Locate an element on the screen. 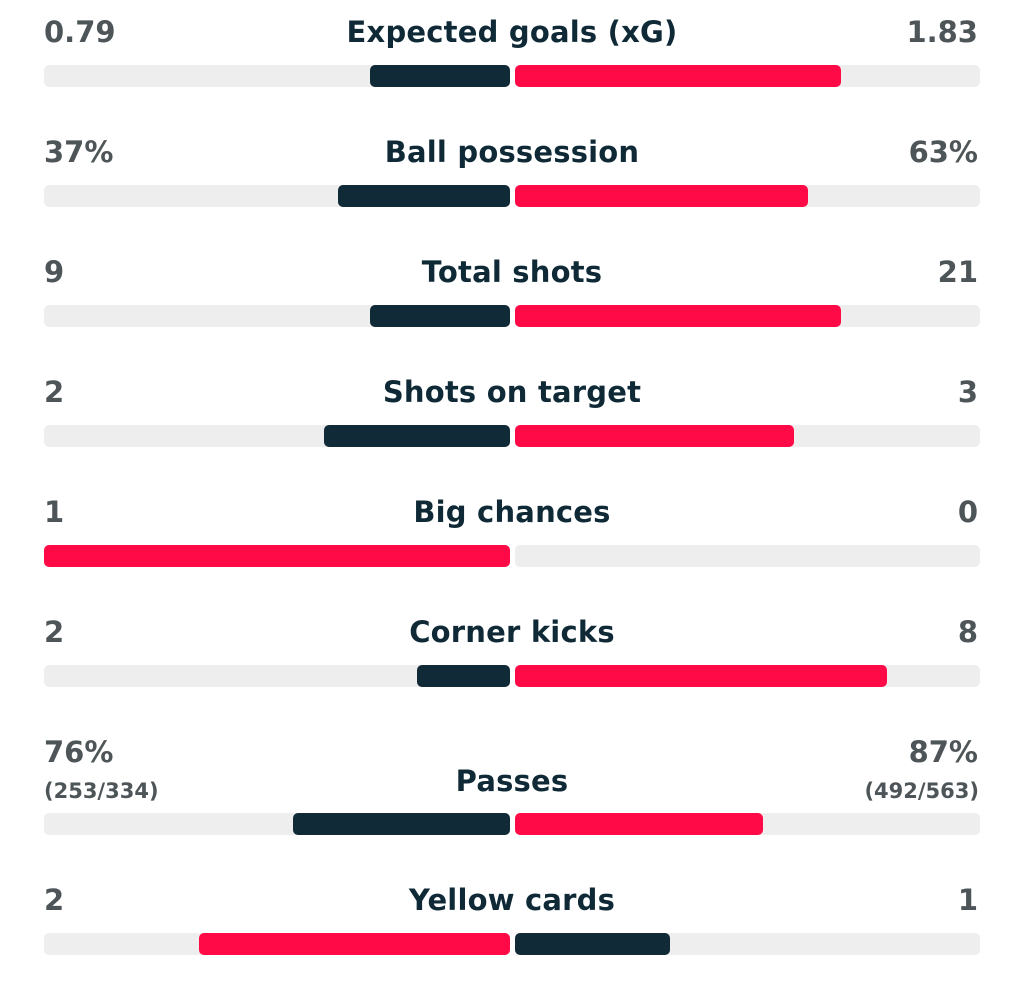  home-value: 9 is located at coordinates (54, 272).